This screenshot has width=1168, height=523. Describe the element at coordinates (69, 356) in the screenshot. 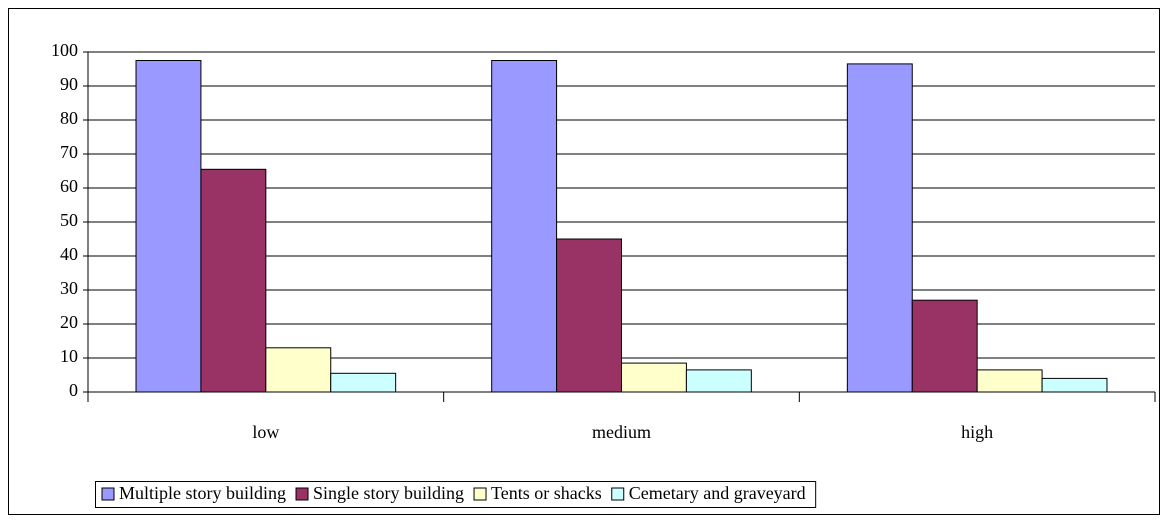

I see `y-tick-label: 10` at that location.